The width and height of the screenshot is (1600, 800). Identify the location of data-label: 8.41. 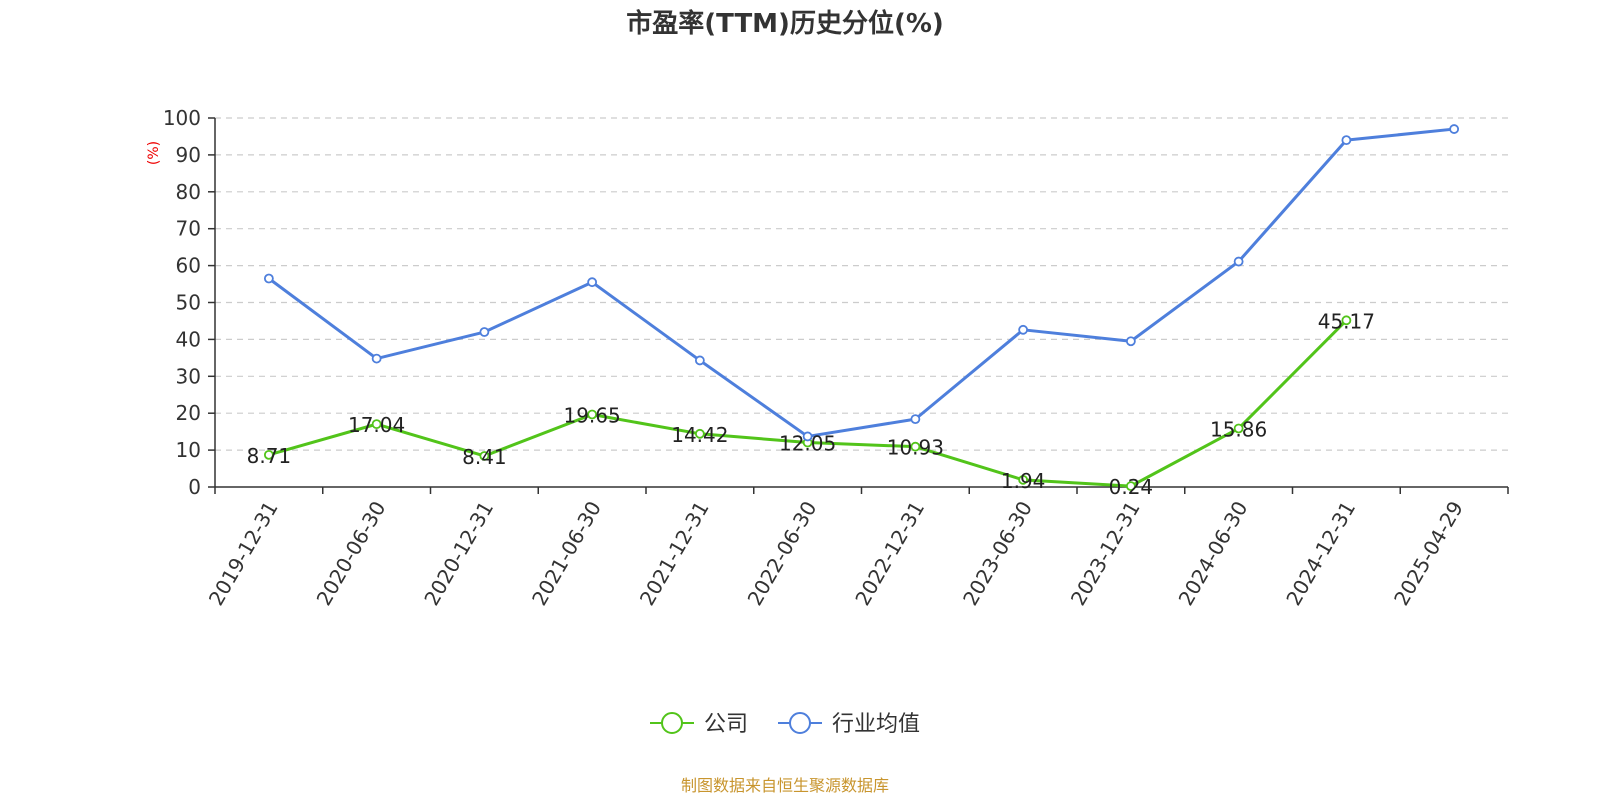
(484, 457).